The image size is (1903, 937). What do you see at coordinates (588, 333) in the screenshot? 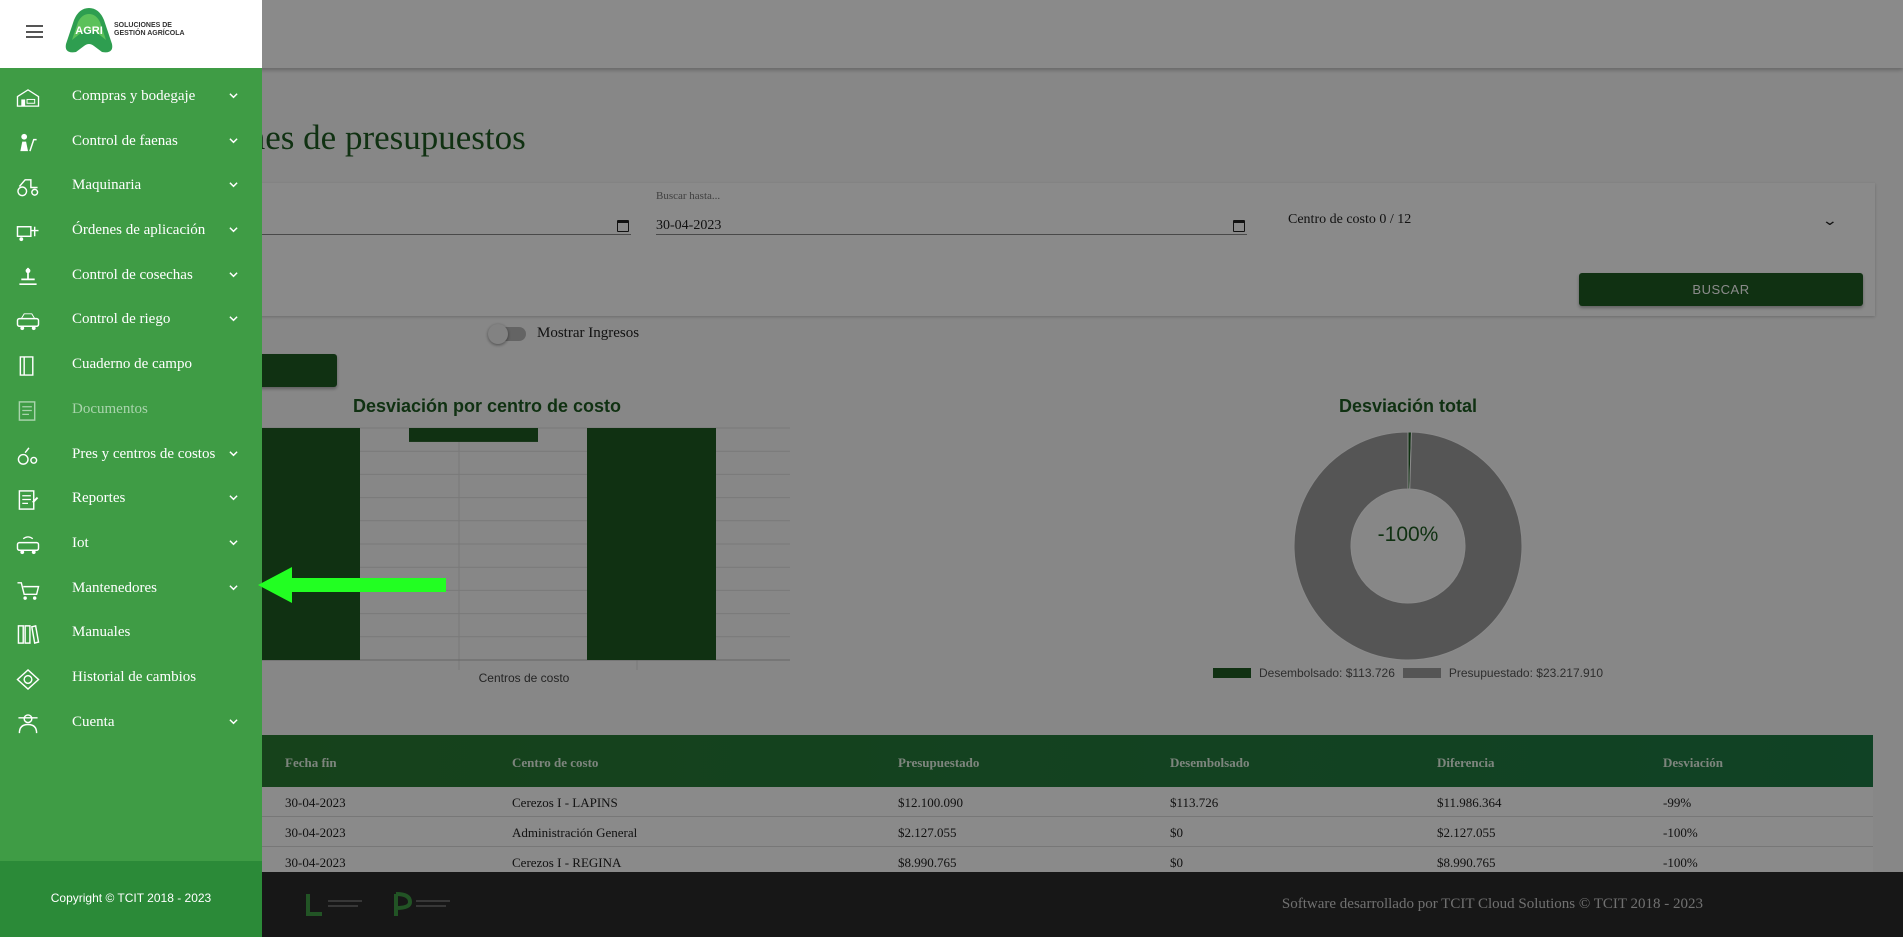
I see `show-income-label: Mostrar Ingresos` at bounding box center [588, 333].